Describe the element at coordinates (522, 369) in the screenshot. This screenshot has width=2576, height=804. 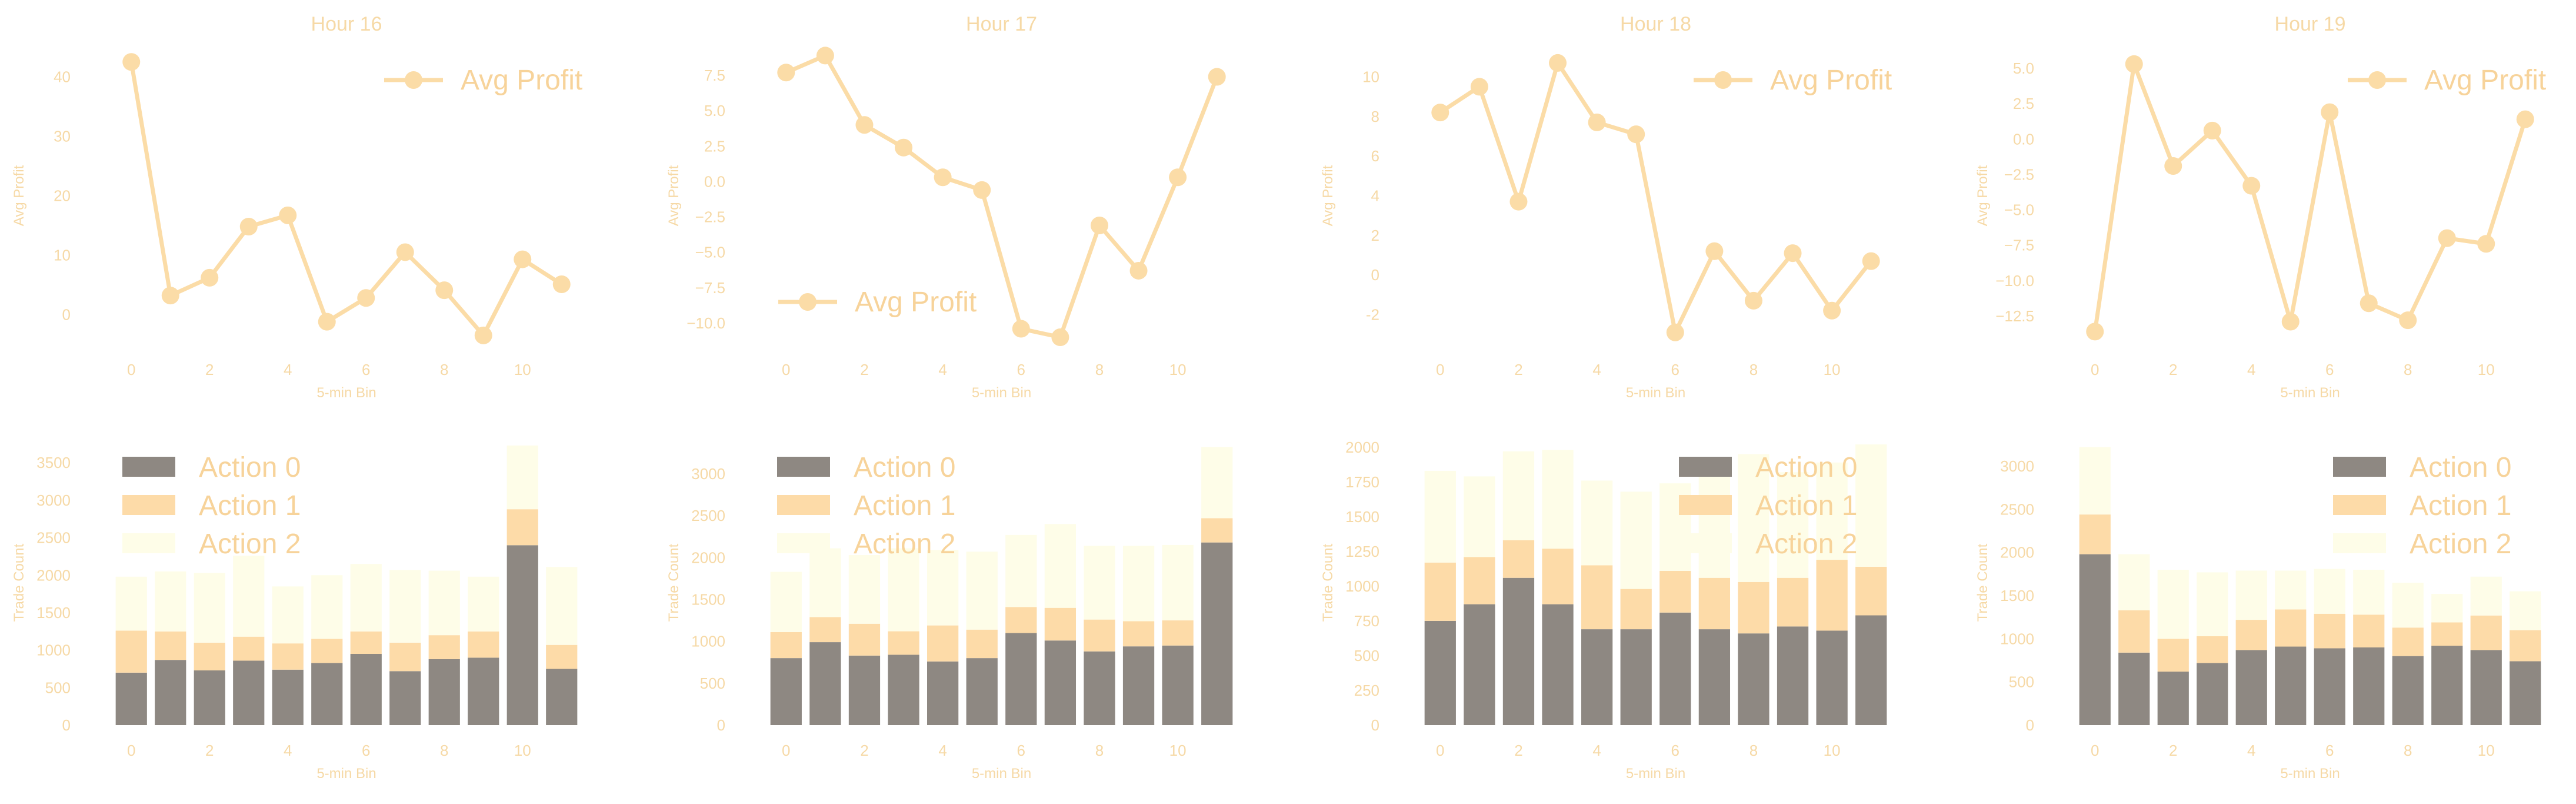
I see `x-tick-label: 10` at that location.